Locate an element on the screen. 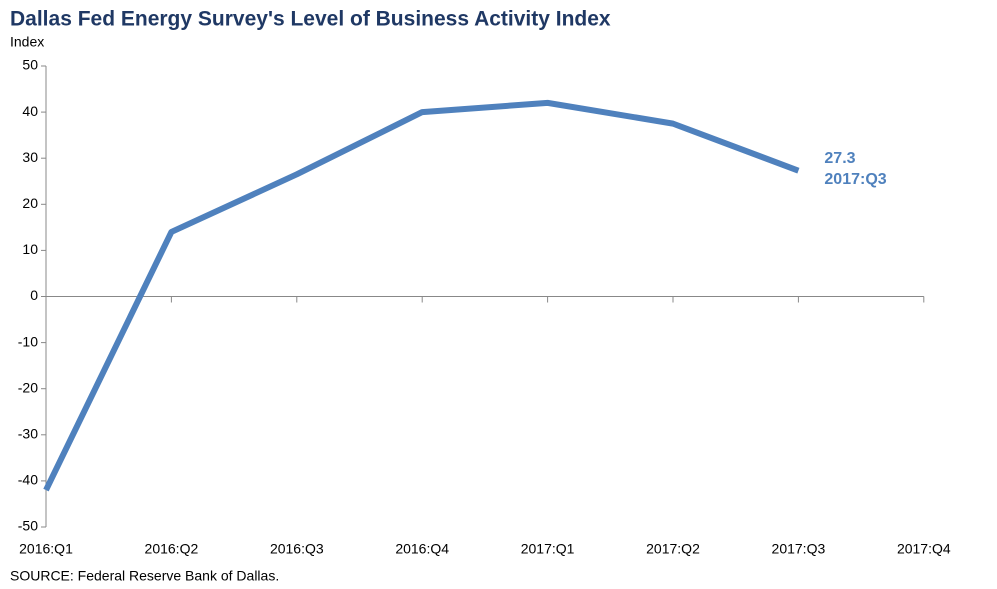 The image size is (997, 589). x-tick-label: 2017:Q2 is located at coordinates (673, 549).